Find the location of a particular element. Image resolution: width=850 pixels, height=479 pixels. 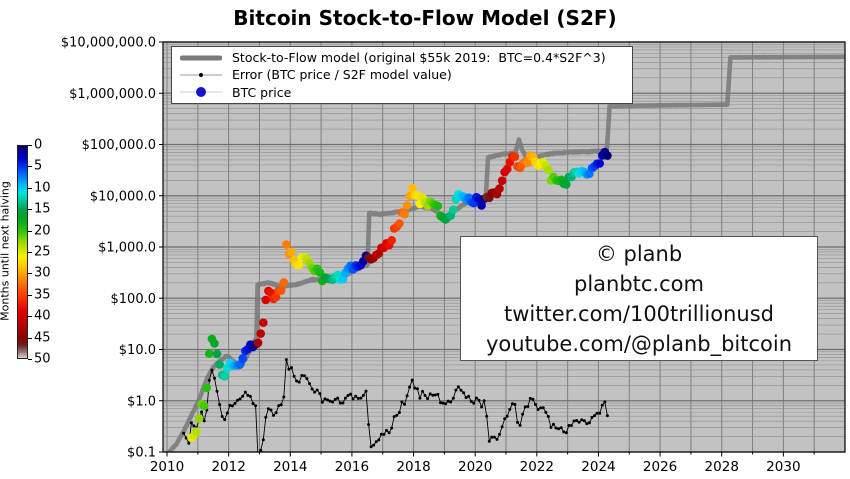

svg-text: 2014 is located at coordinates (290, 467).